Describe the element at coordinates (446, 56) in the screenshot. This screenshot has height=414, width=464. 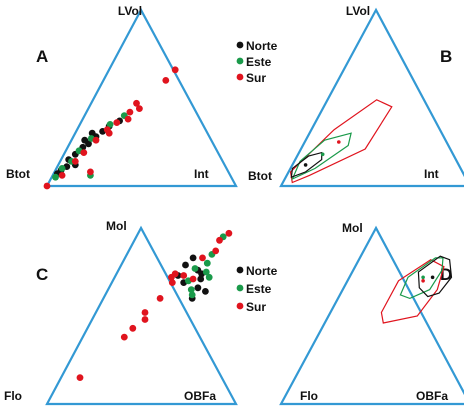
I see `panel-letter: B` at that location.